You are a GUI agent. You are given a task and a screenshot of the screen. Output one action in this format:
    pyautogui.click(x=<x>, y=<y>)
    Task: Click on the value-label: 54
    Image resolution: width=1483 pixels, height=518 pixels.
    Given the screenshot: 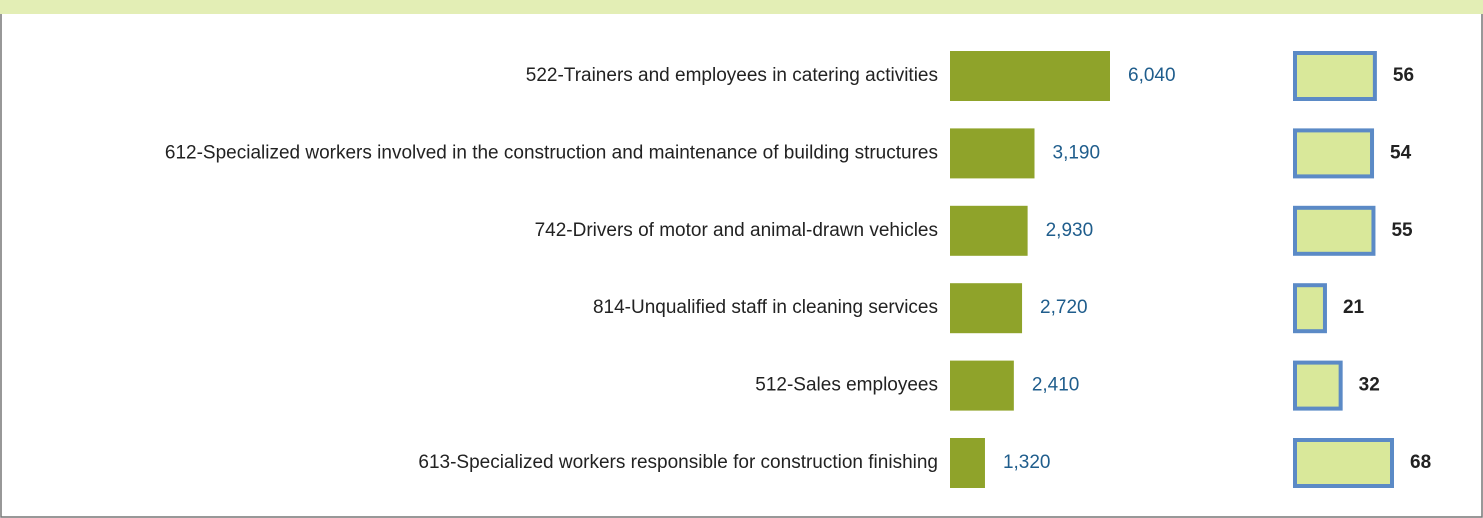 What is the action you would take?
    pyautogui.click(x=1401, y=152)
    